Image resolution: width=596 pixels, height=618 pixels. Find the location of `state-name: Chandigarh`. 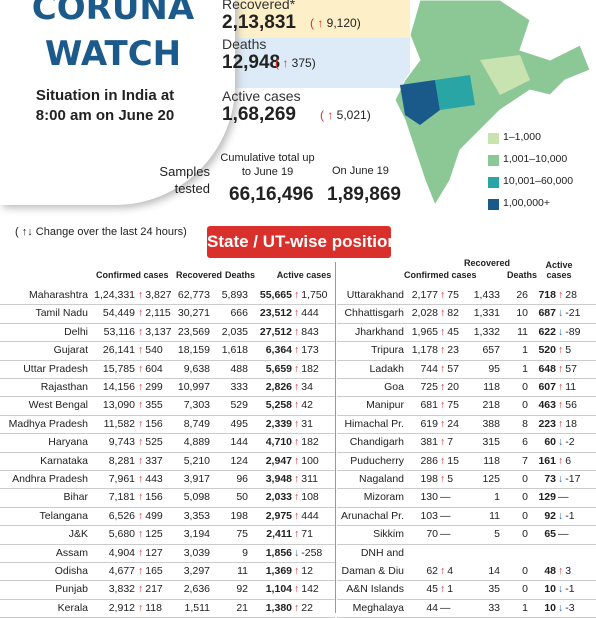

state-name: Chandigarh is located at coordinates (376, 442).